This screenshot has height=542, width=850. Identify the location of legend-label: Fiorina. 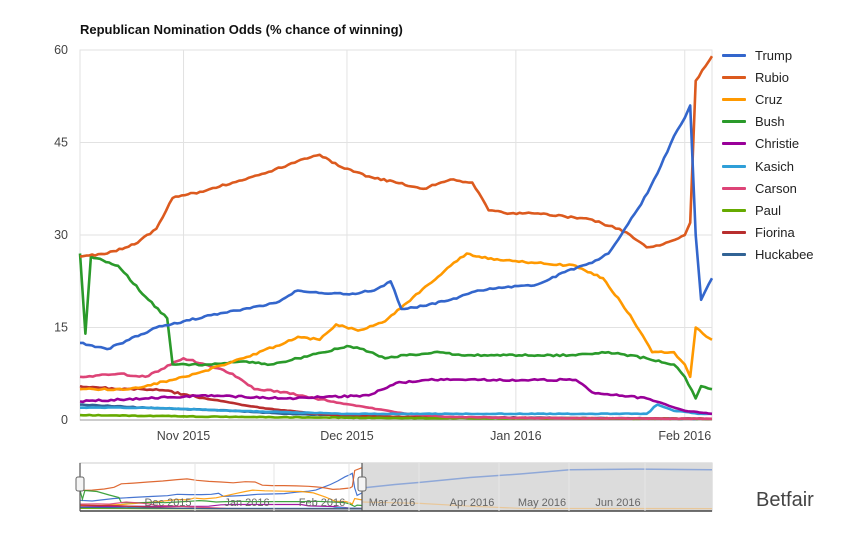
(775, 233).